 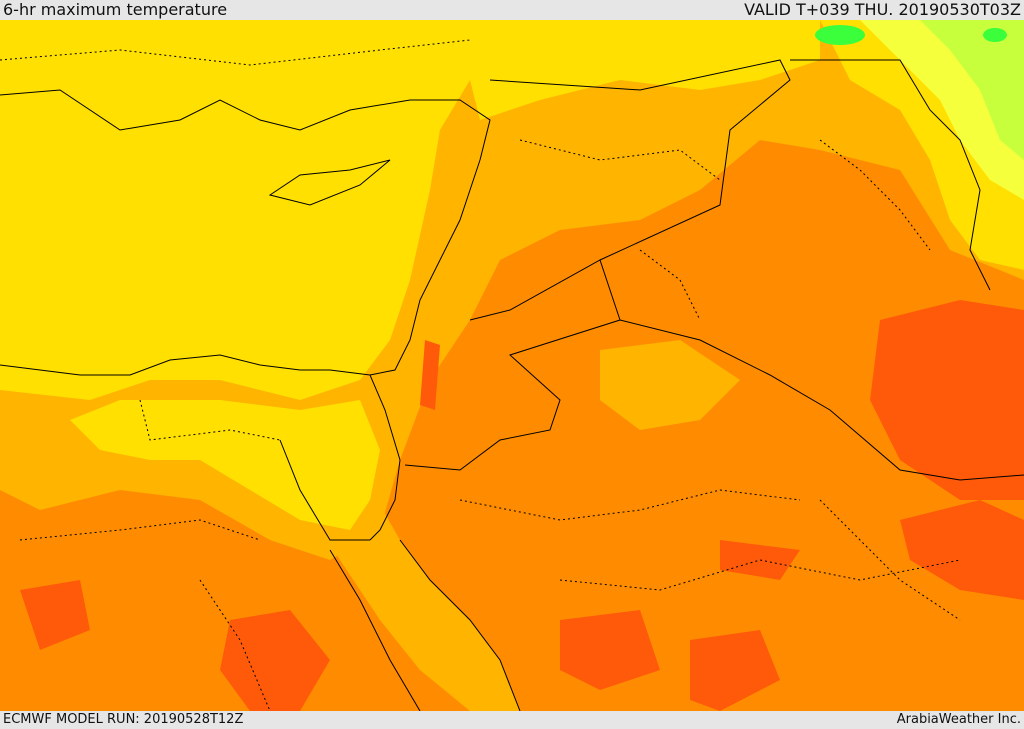 What do you see at coordinates (329, 182) in the screenshot?
I see `coastline-cyprus` at bounding box center [329, 182].